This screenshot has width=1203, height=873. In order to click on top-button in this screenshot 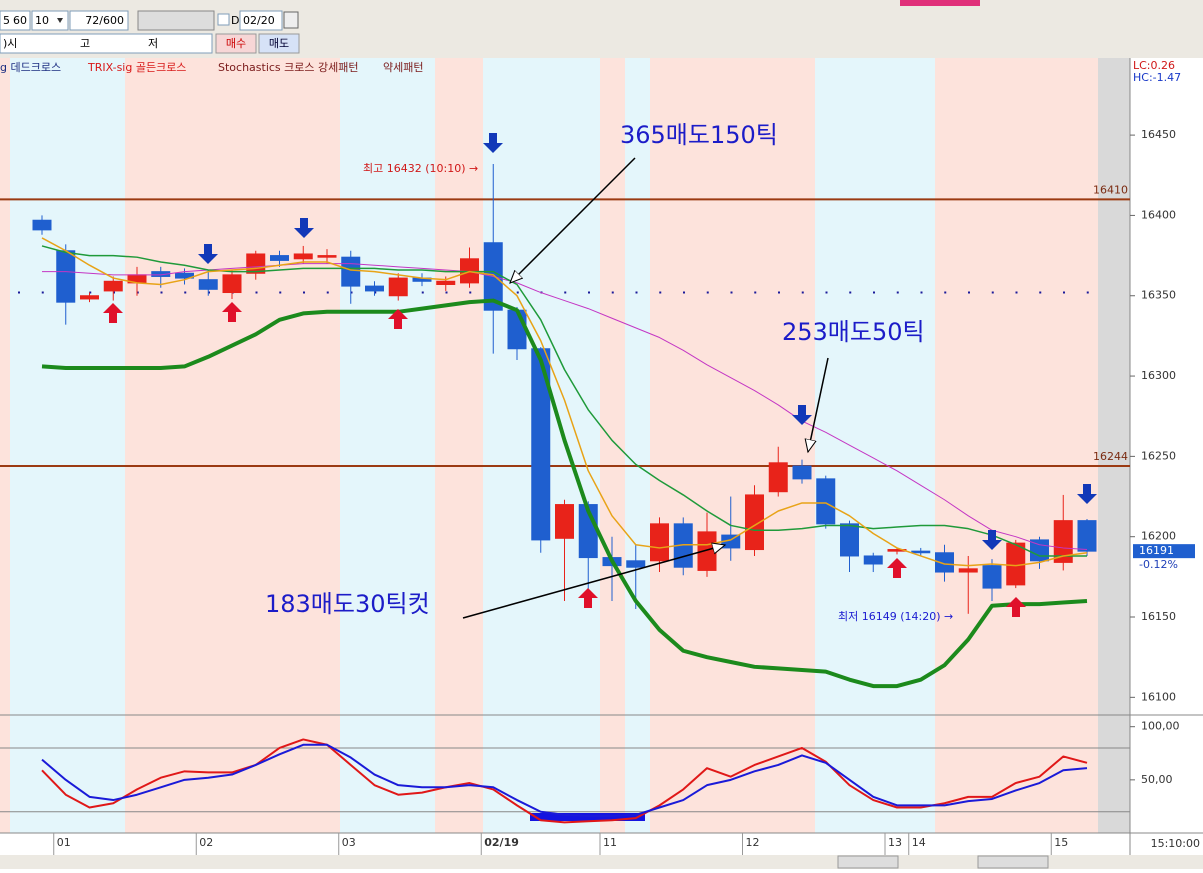, I will do `click(940, 3)`.